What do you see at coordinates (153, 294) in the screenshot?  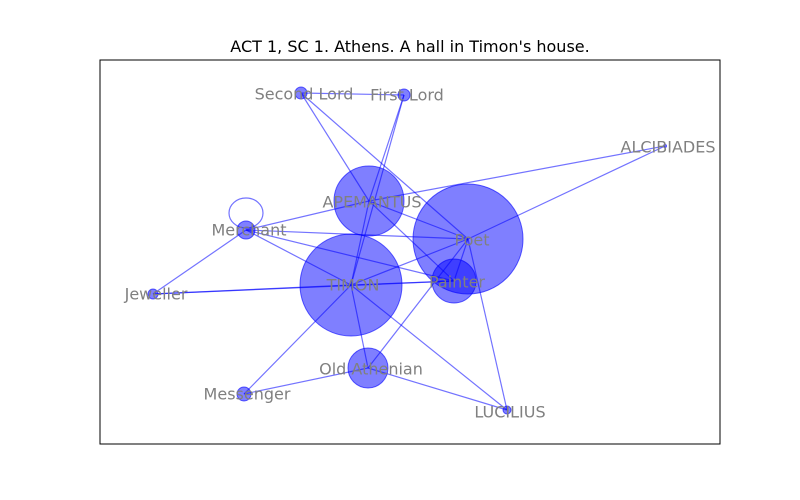 I see `node-jeweller` at bounding box center [153, 294].